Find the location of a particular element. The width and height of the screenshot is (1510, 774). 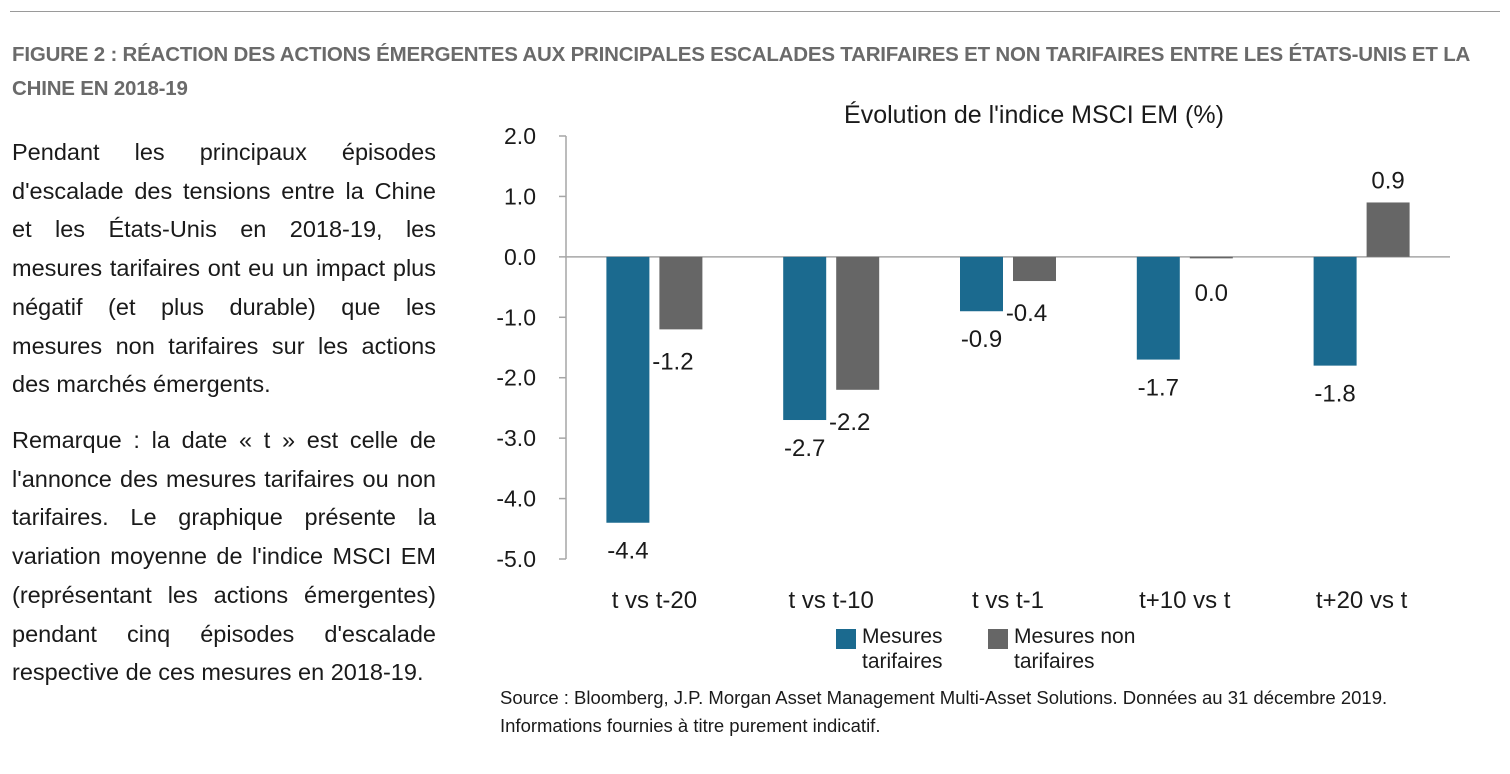

y-tick-label: -3.0 is located at coordinates (516, 438).